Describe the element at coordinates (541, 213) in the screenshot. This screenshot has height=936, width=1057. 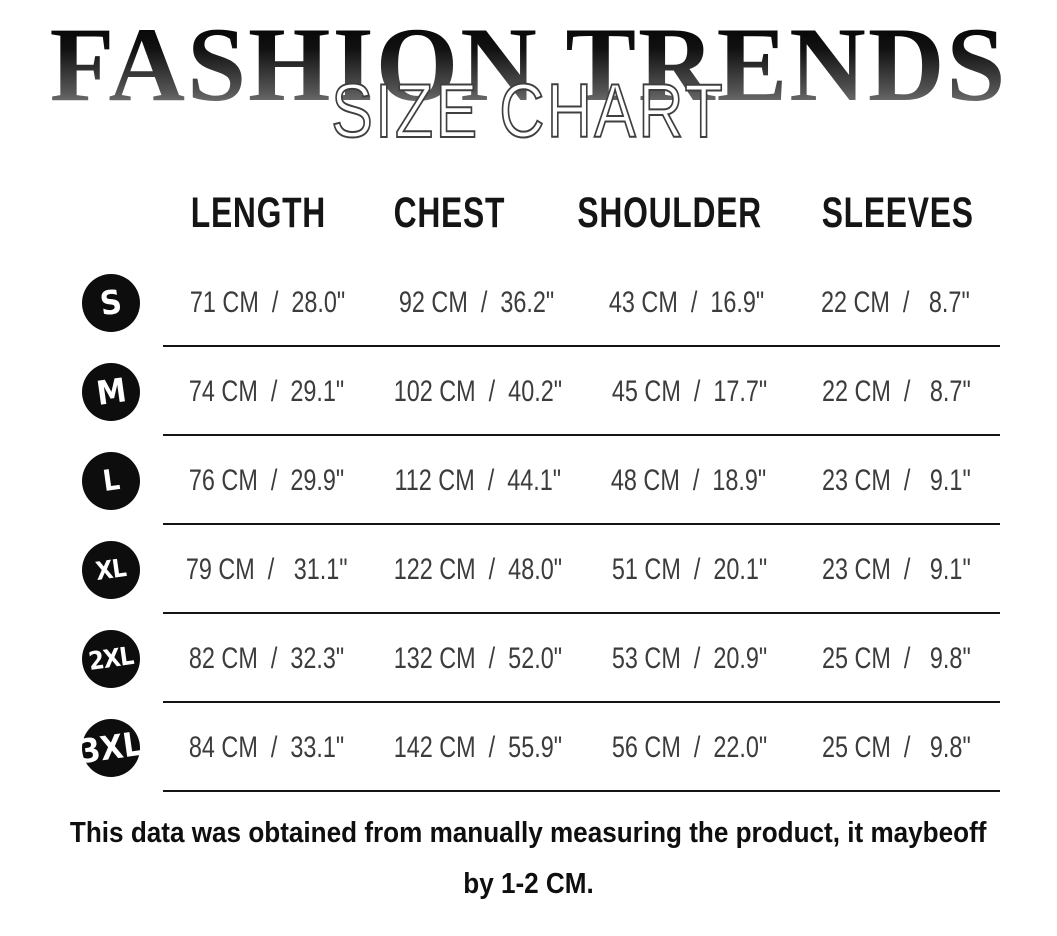
I see `table-header-row: LENGTH CHEST SHOULDER SLEEVES` at that location.